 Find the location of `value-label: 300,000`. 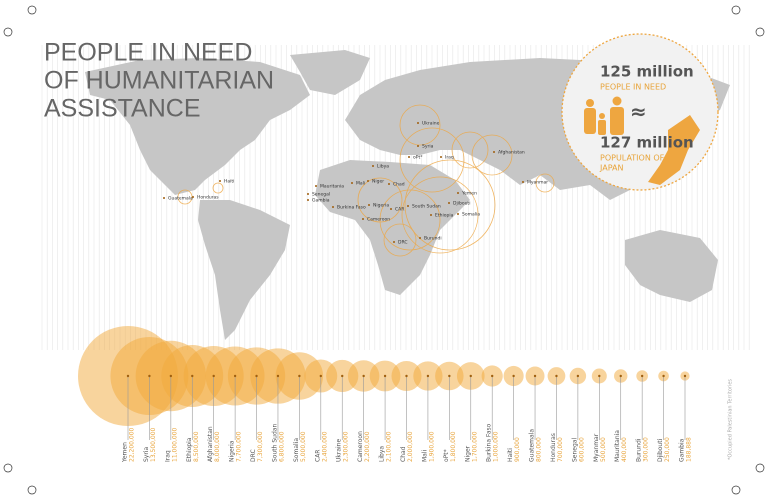

value-label: 300,000 is located at coordinates (646, 449).